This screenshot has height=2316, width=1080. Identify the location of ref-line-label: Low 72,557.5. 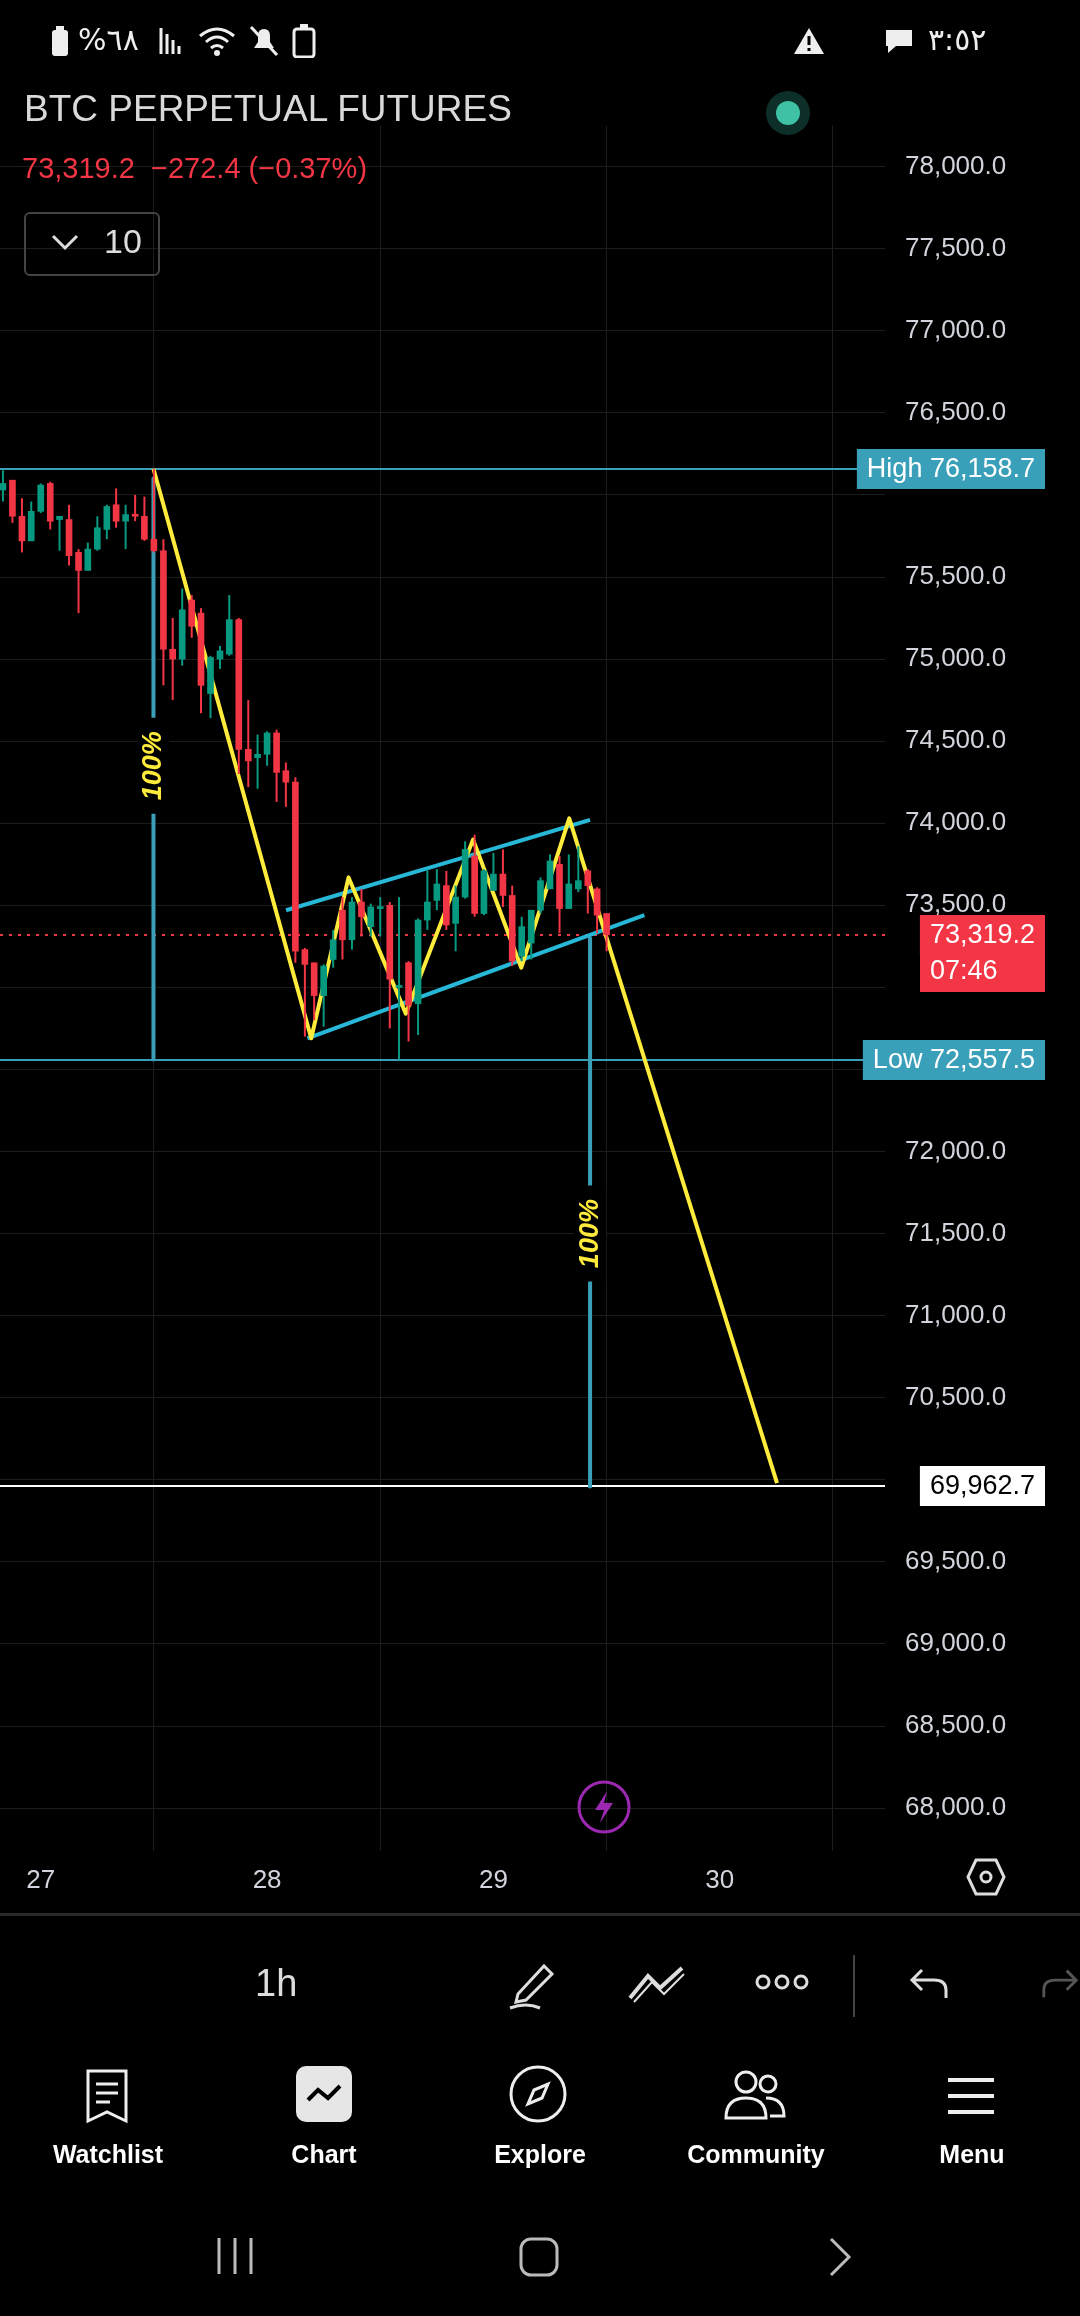
(954, 1059).